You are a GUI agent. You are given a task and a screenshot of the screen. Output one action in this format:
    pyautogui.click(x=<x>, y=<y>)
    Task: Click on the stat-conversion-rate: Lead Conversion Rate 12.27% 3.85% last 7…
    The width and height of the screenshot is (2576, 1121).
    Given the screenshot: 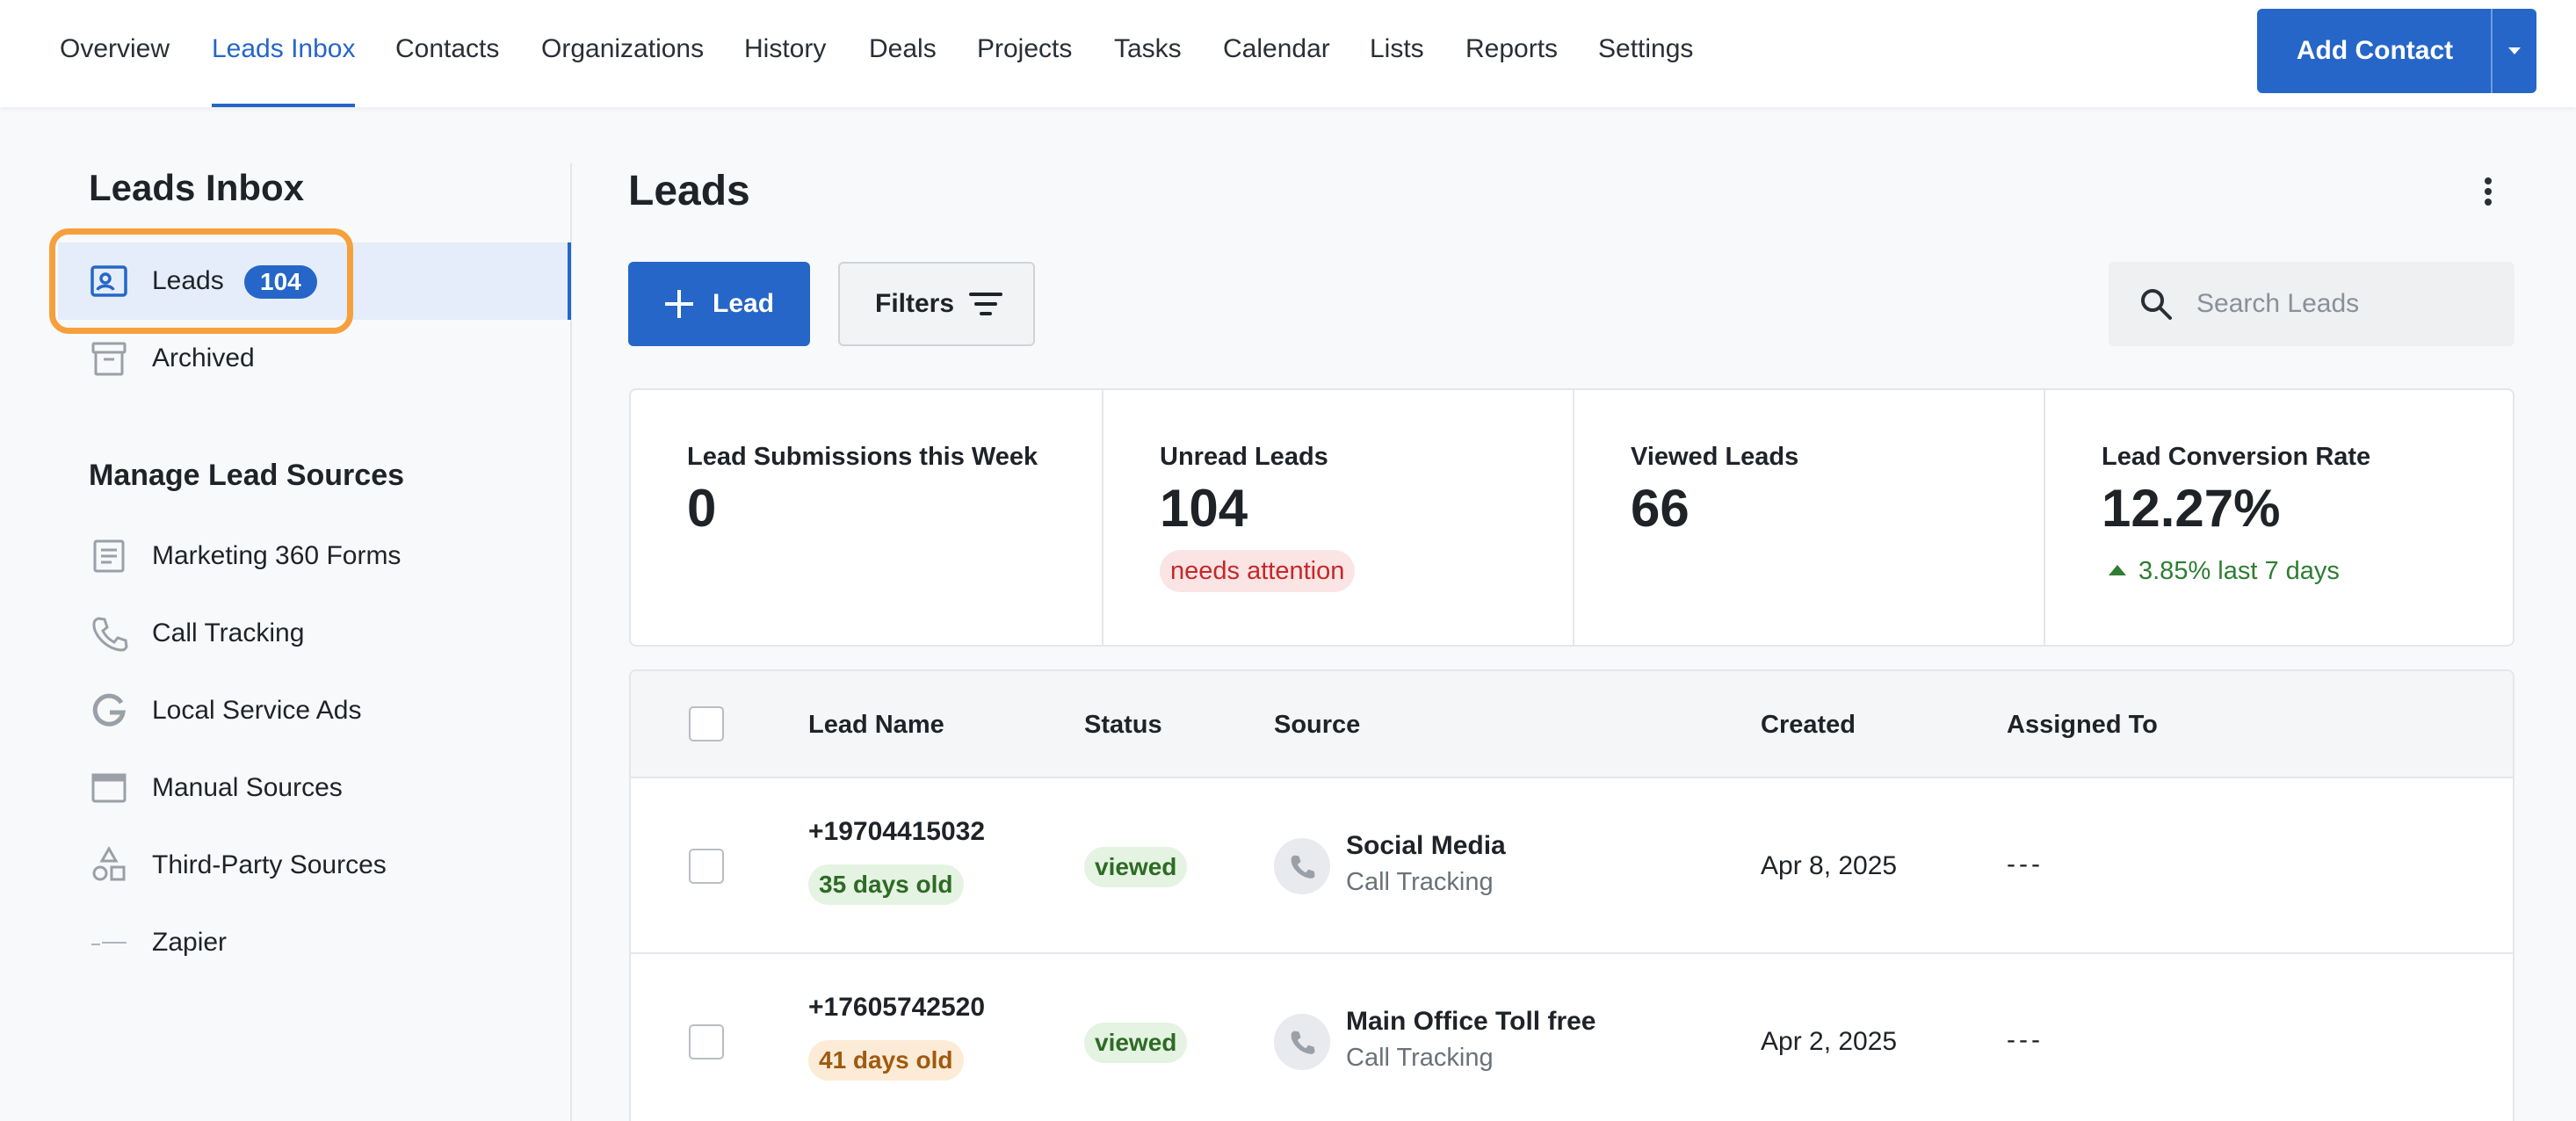 What is the action you would take?
    pyautogui.click(x=2279, y=517)
    